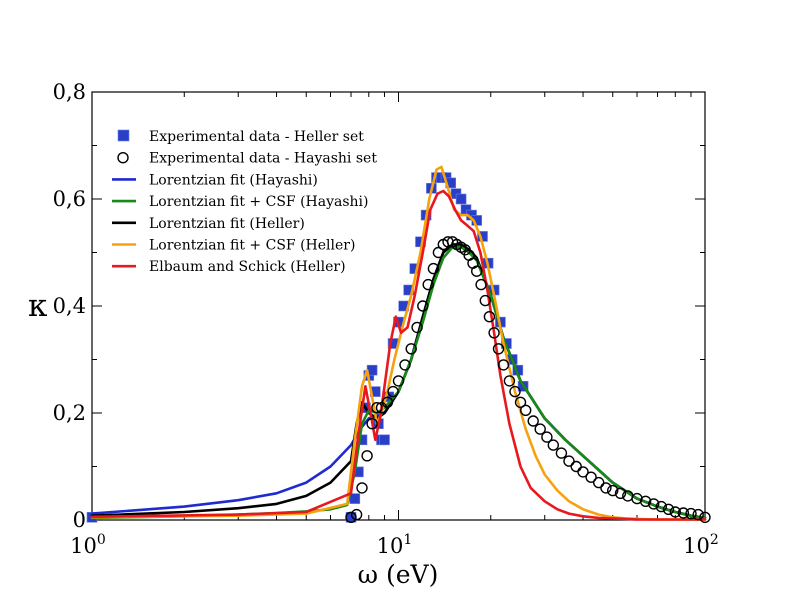 This screenshot has width=792, height=612. Describe the element at coordinates (37, 306) in the screenshot. I see `y-axis-label: κ` at that location.